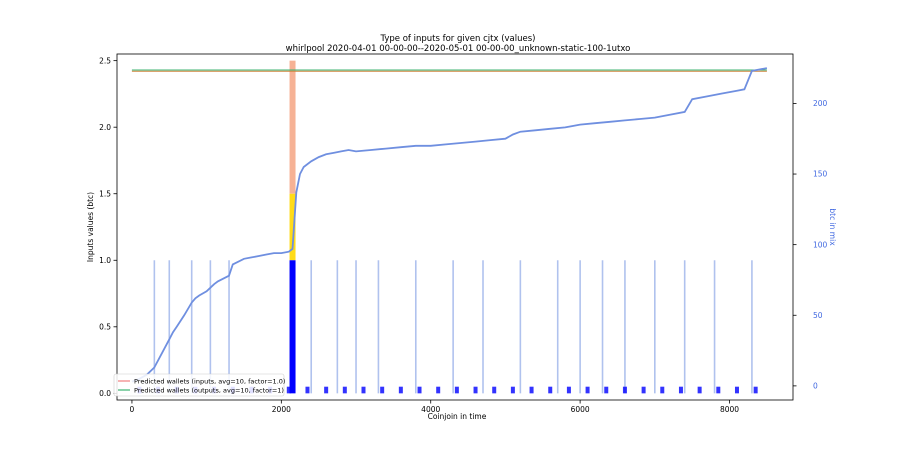 The image size is (900, 450). Describe the element at coordinates (457, 416) in the screenshot. I see `x-axis-label: Coinjoin in time` at that location.